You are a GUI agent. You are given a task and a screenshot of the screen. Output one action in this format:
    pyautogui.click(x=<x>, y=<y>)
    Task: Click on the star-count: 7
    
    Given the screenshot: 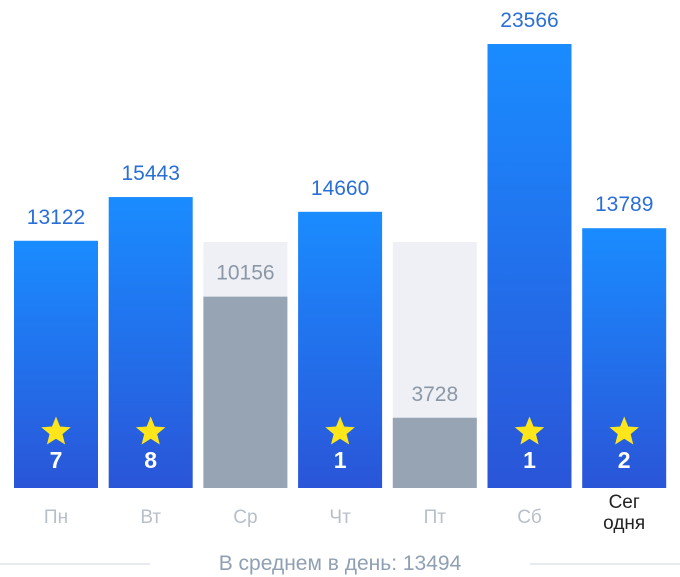 What is the action you would take?
    pyautogui.click(x=56, y=460)
    